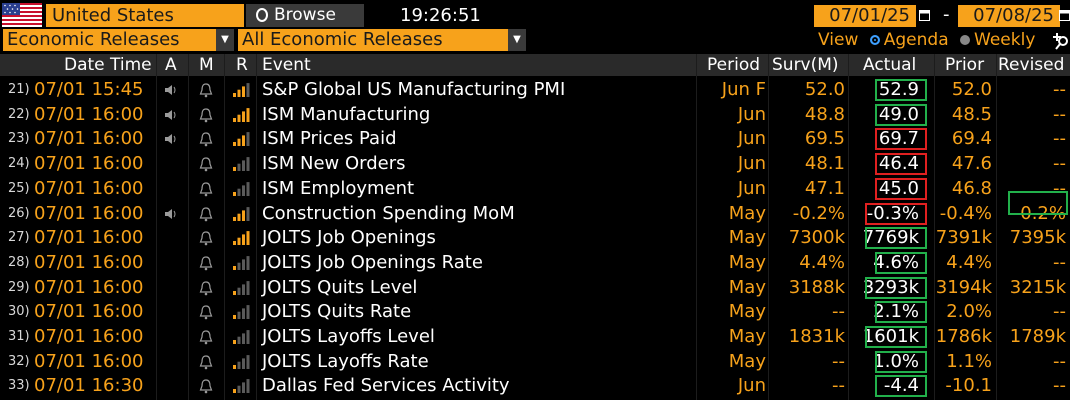 The image size is (1070, 400). I want to click on row-survey: 69.5, so click(824, 138).